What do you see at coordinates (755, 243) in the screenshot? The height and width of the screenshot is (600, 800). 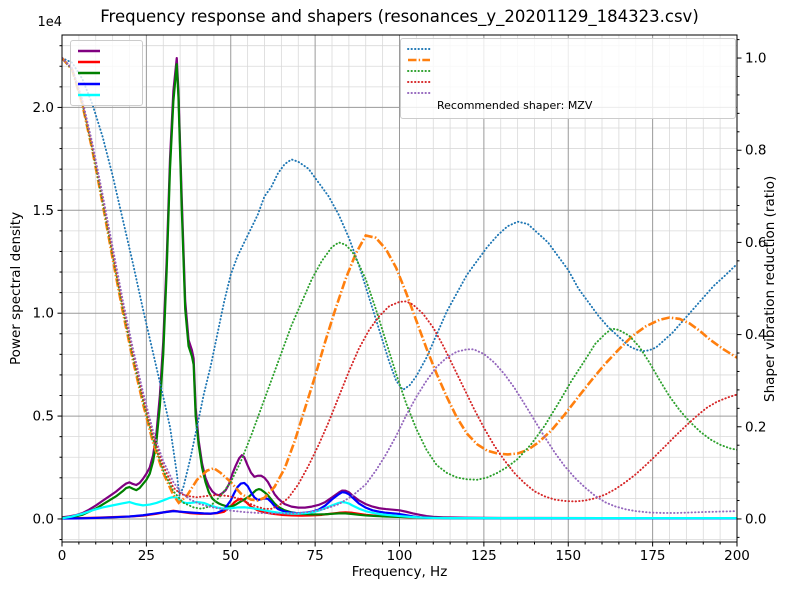 I see `svg-text: 0.6` at bounding box center [755, 243].